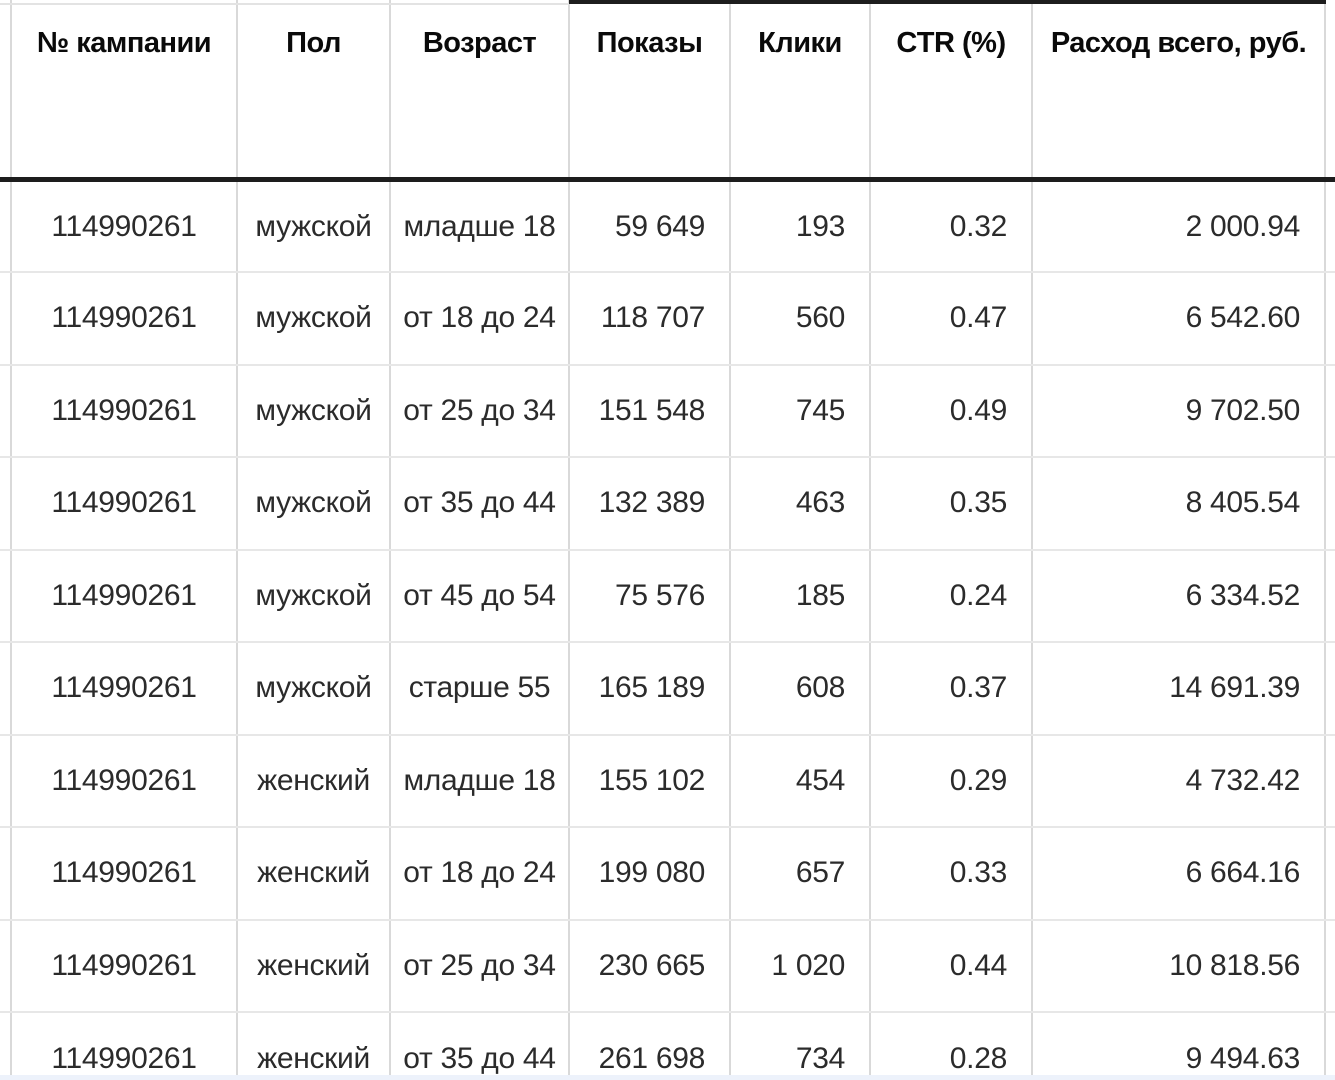  Describe the element at coordinates (480, 689) in the screenshot. I see `cell-age: старше 55` at that location.